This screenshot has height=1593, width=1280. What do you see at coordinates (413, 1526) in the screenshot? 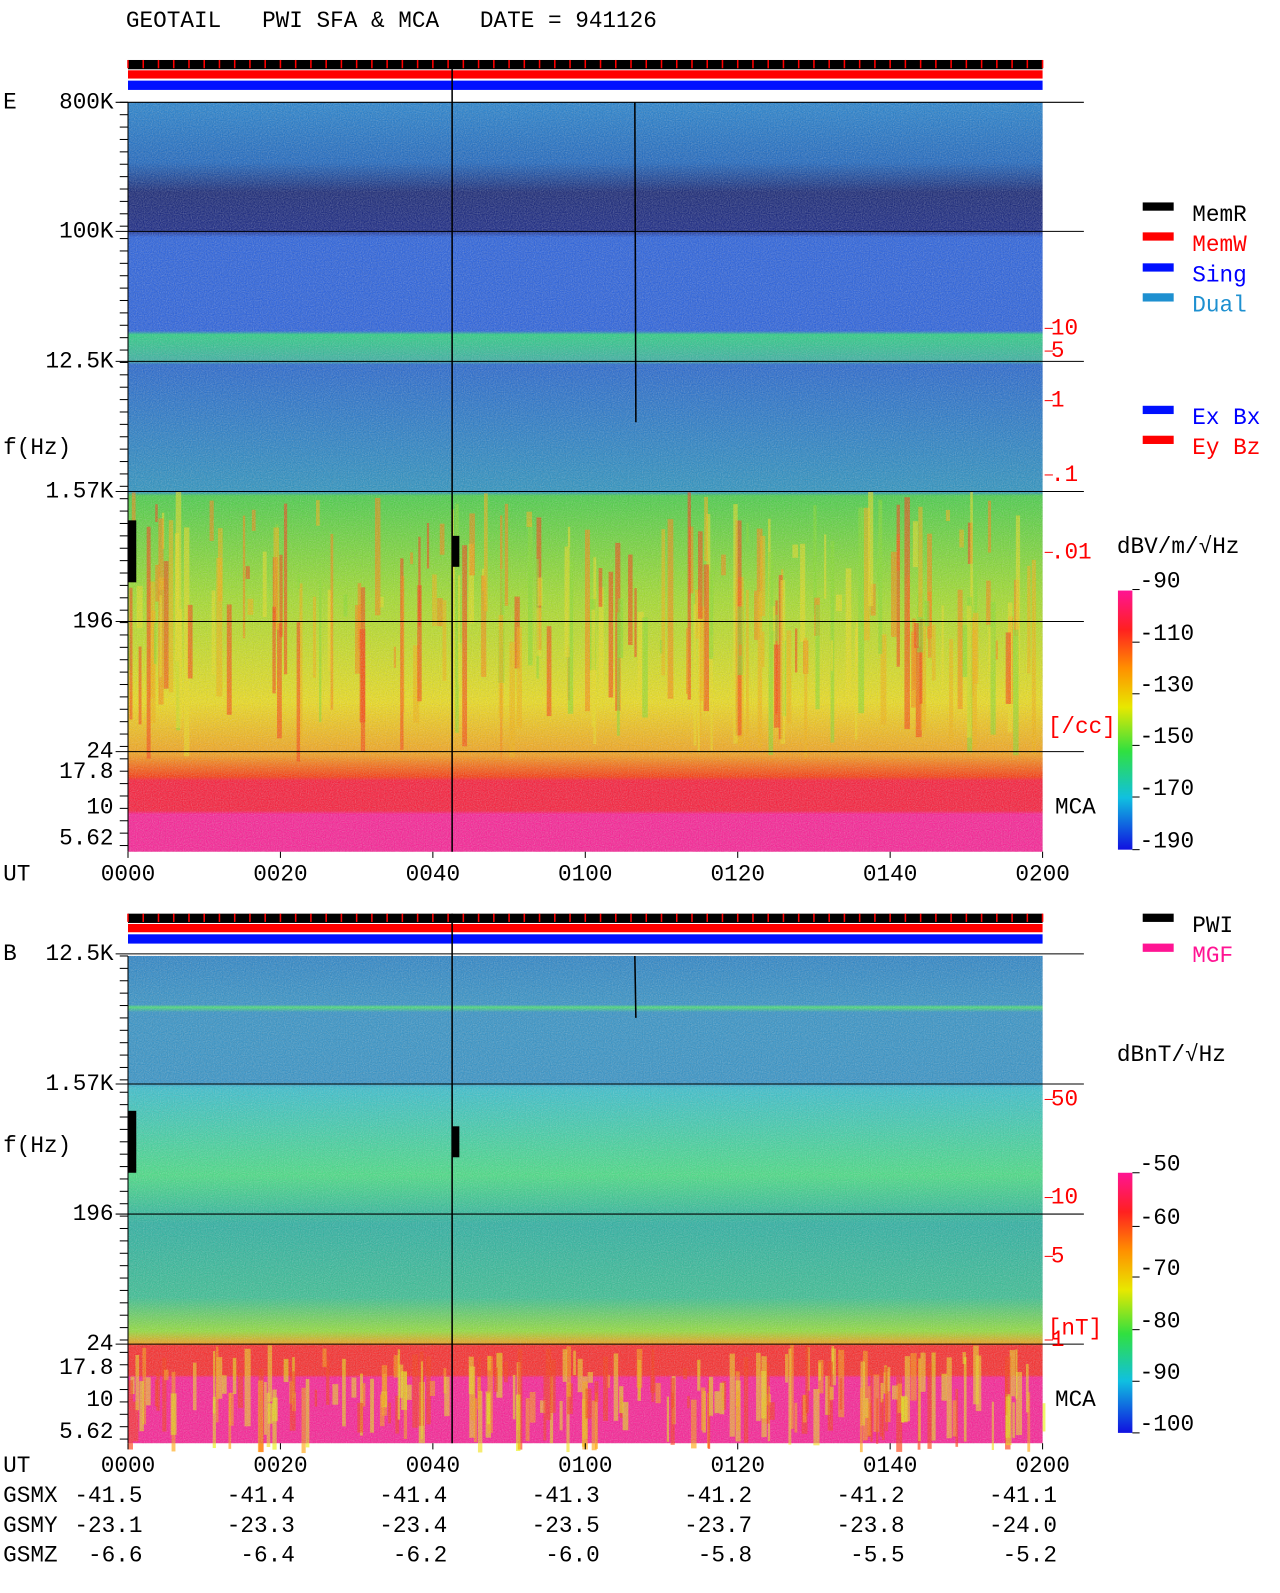
I see `position-value: -23.4` at bounding box center [413, 1526].